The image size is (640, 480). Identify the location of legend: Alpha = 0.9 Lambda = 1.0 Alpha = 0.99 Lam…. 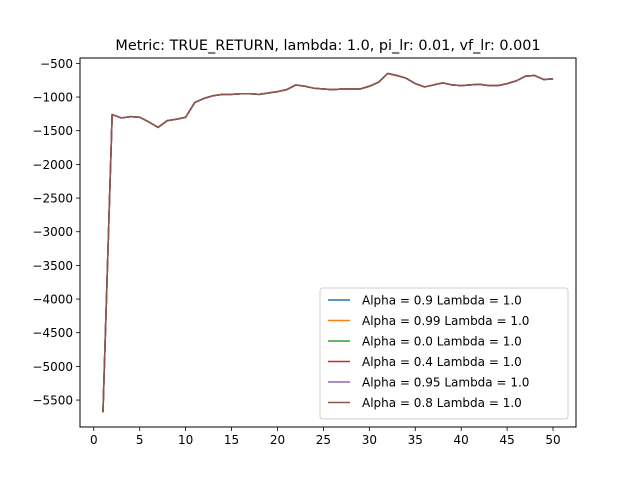
(444, 353).